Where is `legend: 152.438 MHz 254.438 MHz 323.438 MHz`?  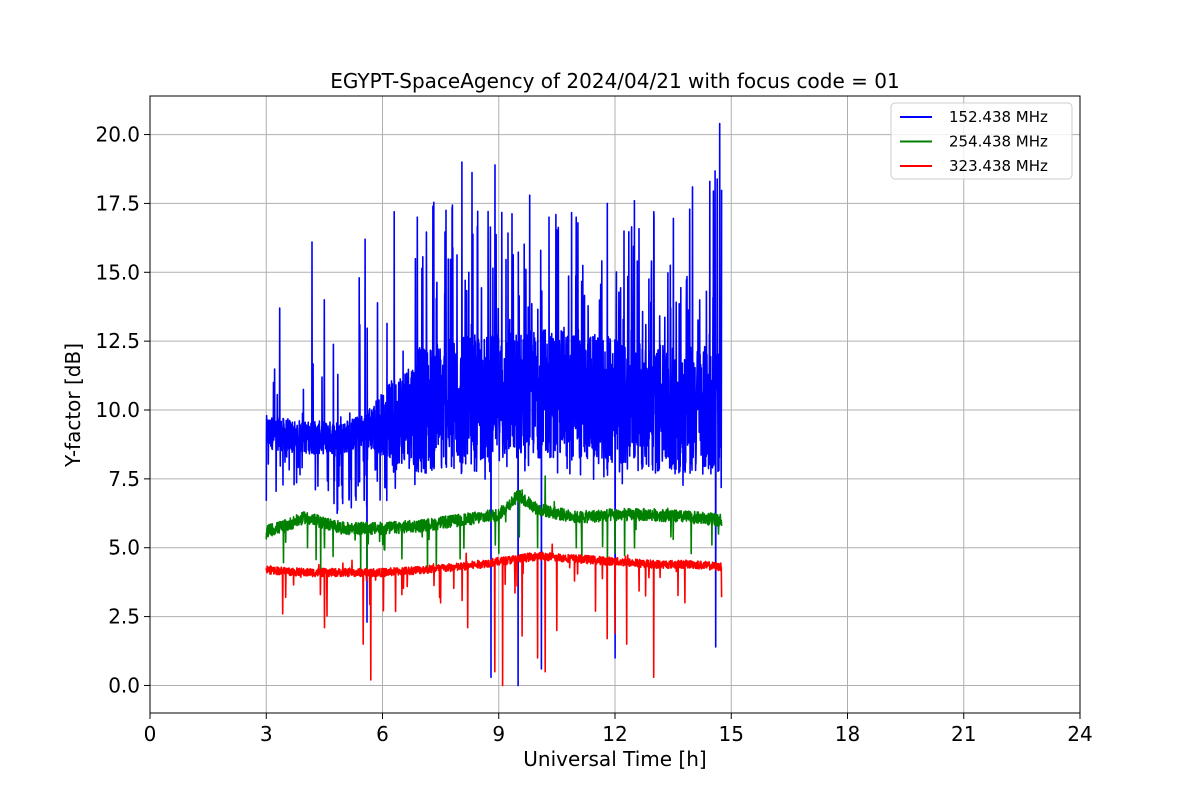
legend: 152.438 MHz 254.438 MHz 323.438 MHz is located at coordinates (981, 141).